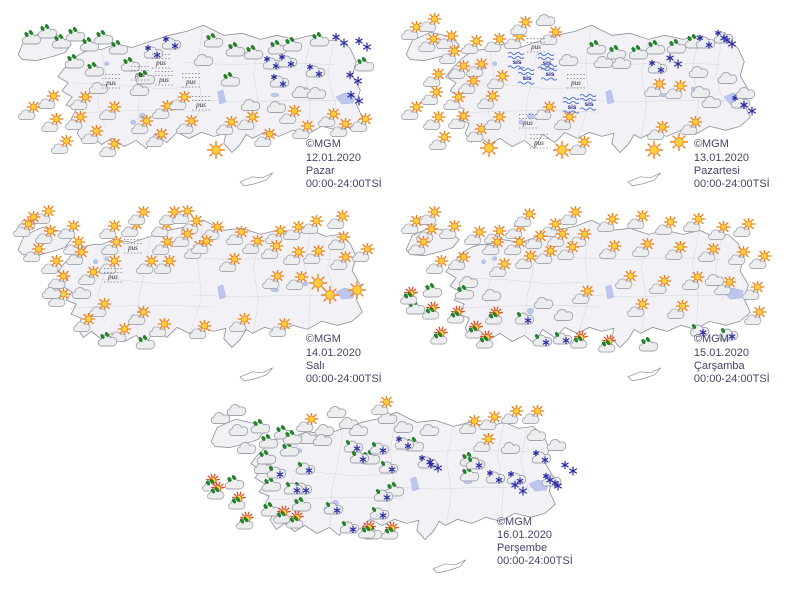 This screenshot has height=591, width=800. What do you see at coordinates (320, 170) in the screenshot?
I see `day-name-text: Pazar` at bounding box center [320, 170].